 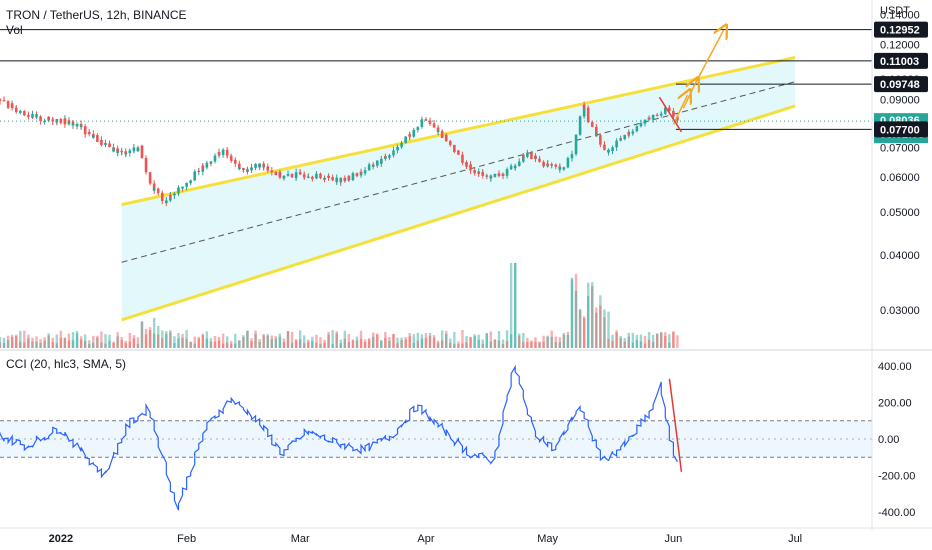 What do you see at coordinates (900, 149) in the screenshot?
I see `price-tick-label: 0.07000` at bounding box center [900, 149].